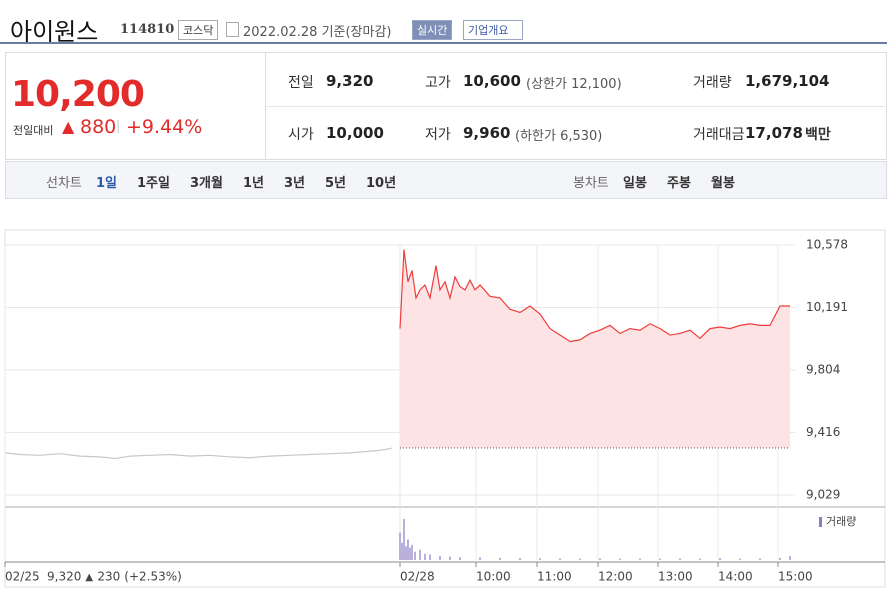 The height and width of the screenshot is (611, 887). What do you see at coordinates (635, 183) in the screenshot?
I see `tab: 일봉` at bounding box center [635, 183].